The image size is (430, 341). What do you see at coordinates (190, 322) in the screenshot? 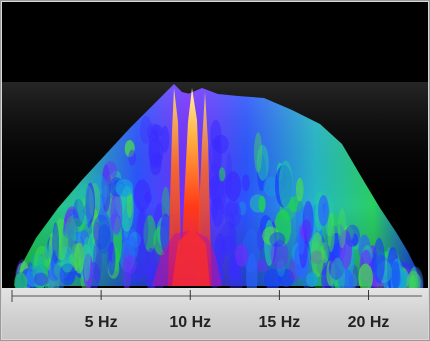
I see `axis-tick-label: 10 Hz` at bounding box center [190, 322].